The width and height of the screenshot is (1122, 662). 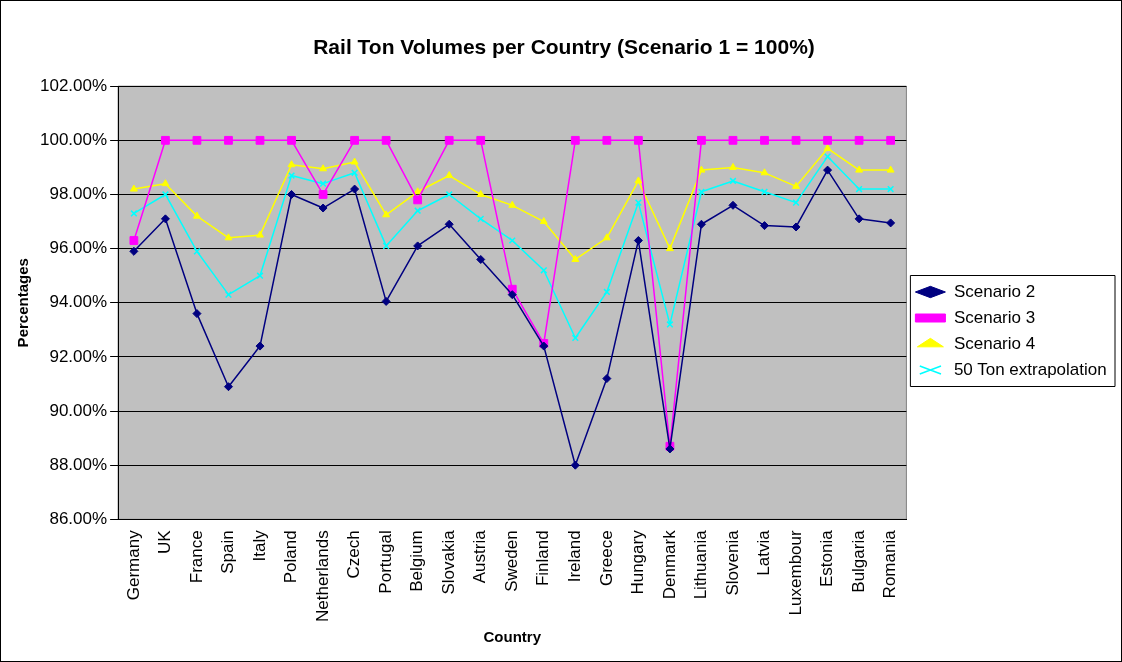 I want to click on x-tick-label: Finland, so click(x=543, y=558).